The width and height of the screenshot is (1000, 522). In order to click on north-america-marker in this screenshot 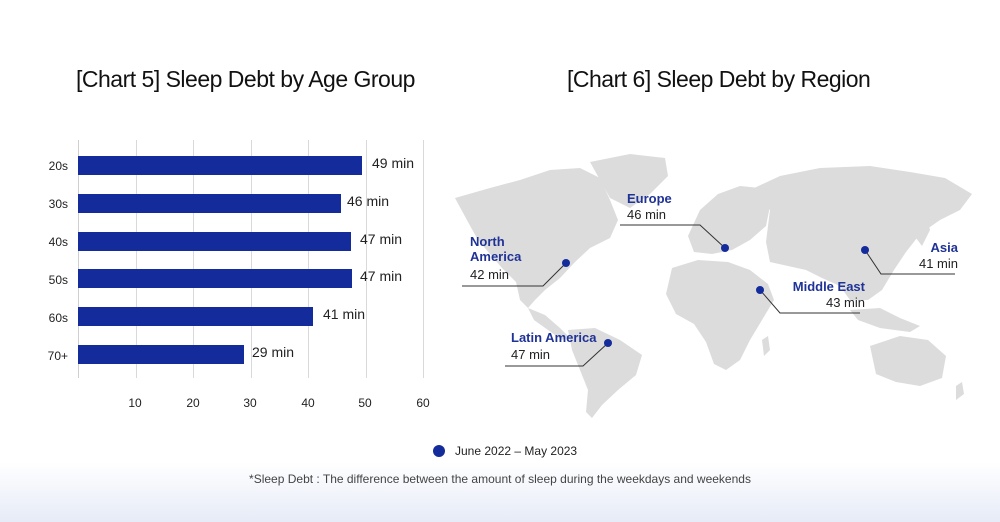, I will do `click(566, 263)`.